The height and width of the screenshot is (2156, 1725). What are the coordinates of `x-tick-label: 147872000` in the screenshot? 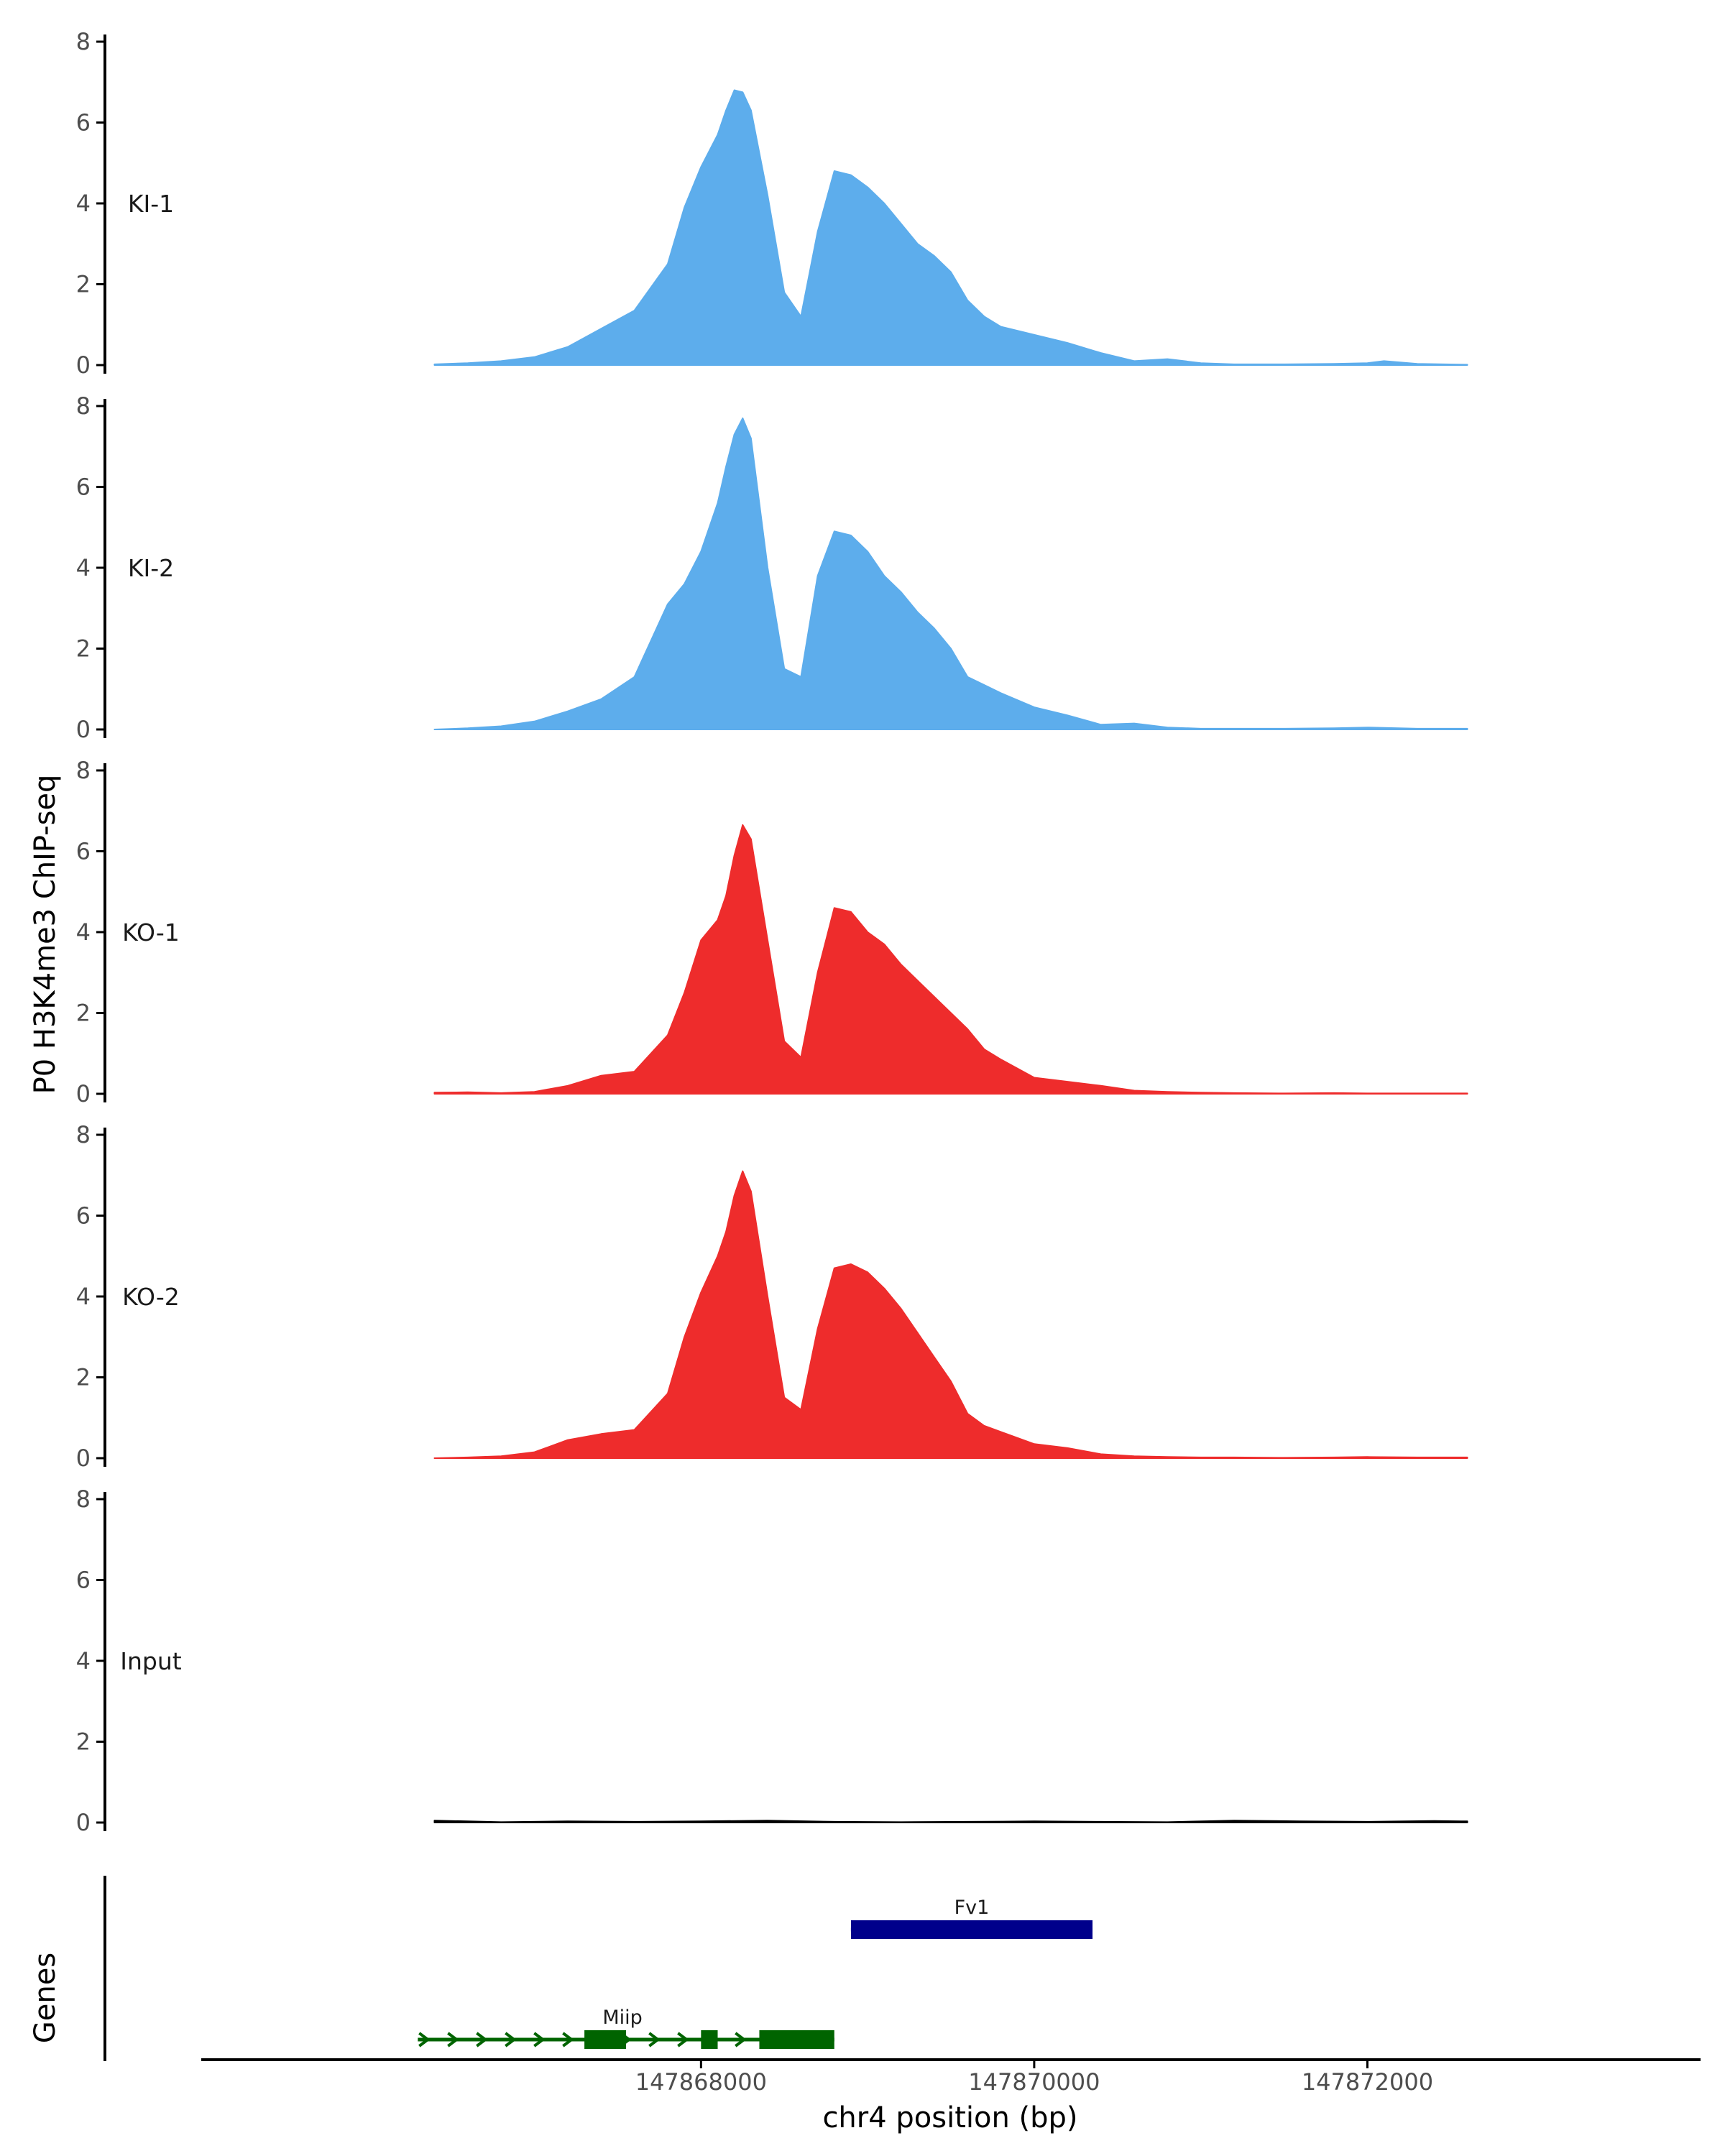 It's located at (1367, 2082).